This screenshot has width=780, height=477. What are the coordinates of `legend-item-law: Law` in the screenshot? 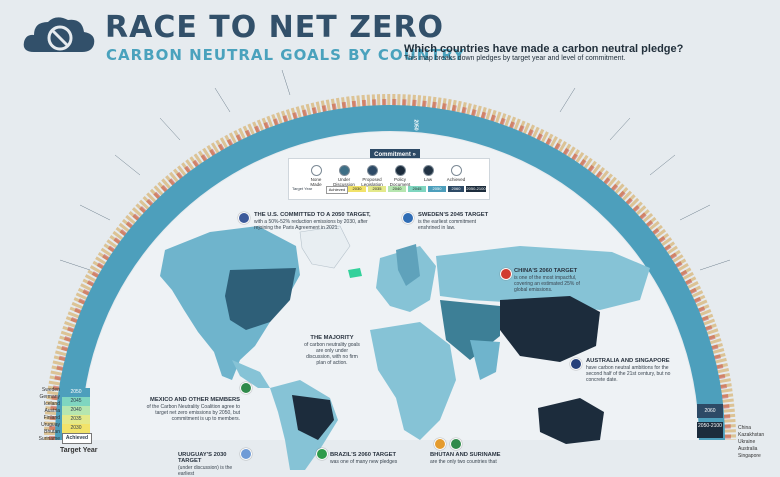 It's located at (428, 173).